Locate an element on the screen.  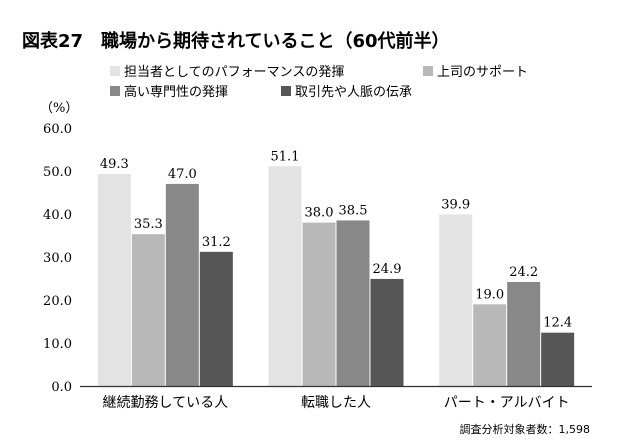
data-label-2-1: 51.1 is located at coordinates (285, 156).